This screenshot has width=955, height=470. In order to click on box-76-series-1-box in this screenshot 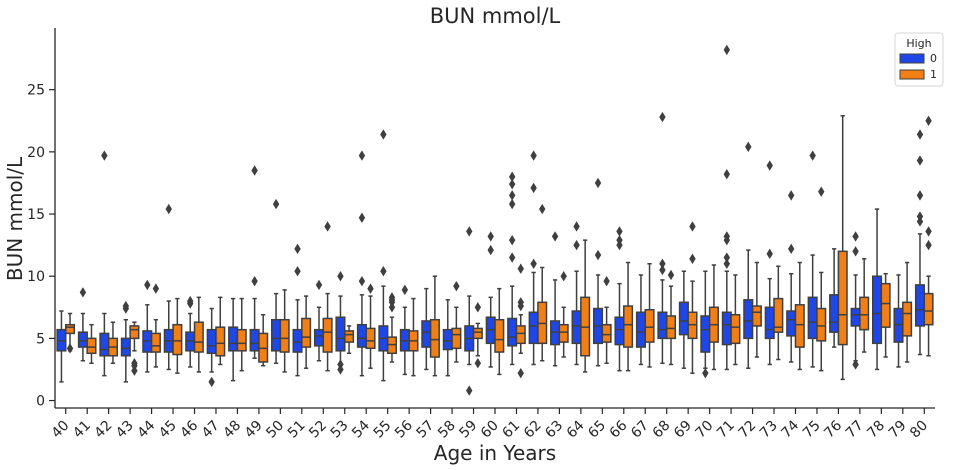, I will do `click(842, 298)`.